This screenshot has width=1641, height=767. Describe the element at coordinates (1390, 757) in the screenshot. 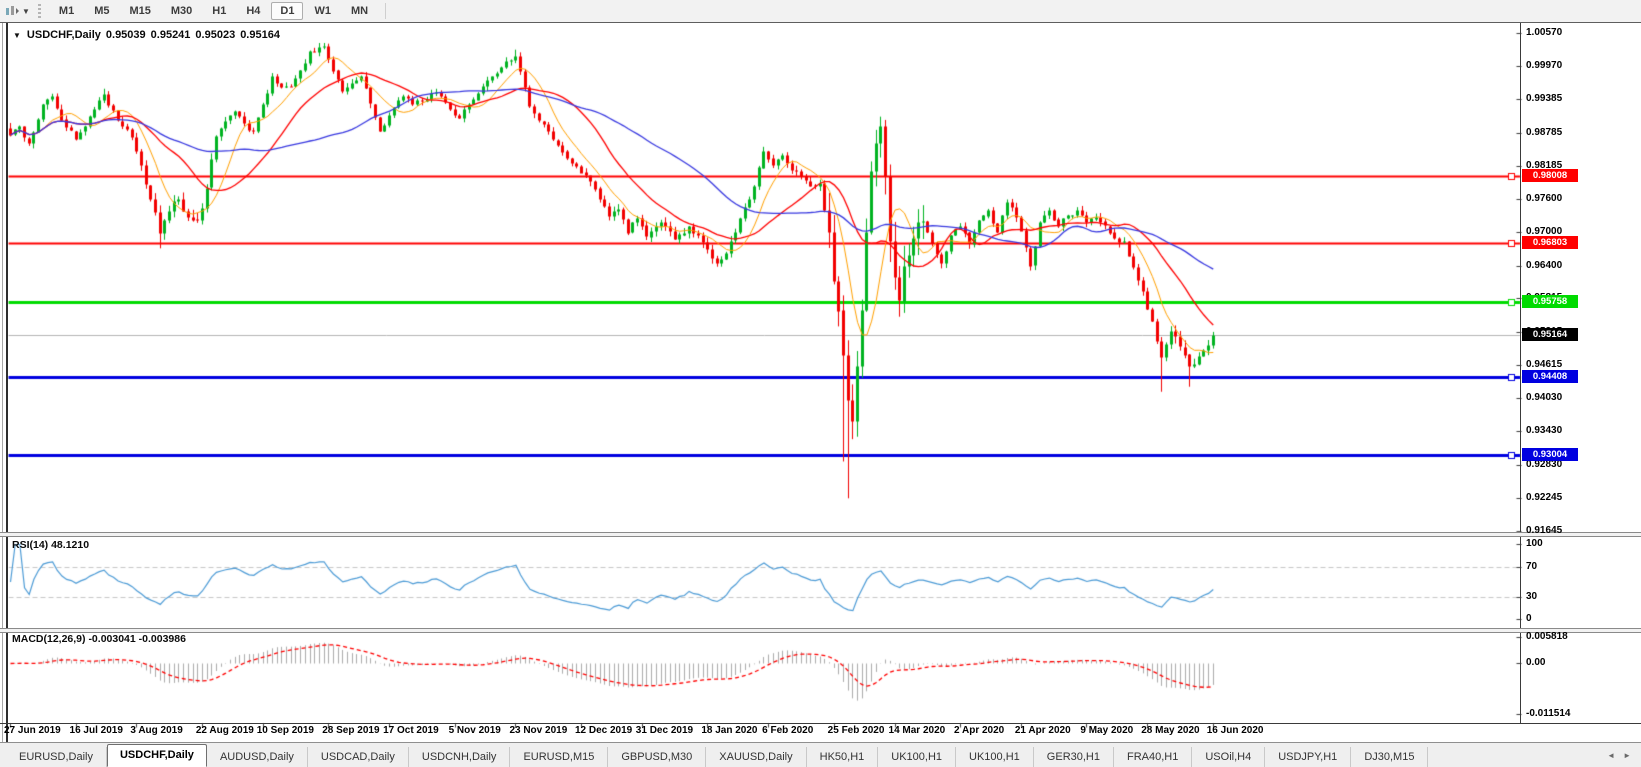

I see `chart-tab-dj30-m15: DJ30,M15` at that location.